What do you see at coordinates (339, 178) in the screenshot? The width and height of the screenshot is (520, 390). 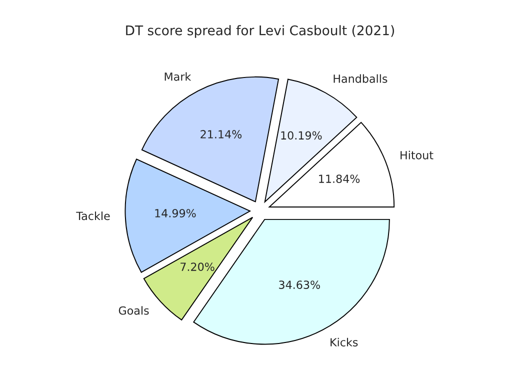 I see `data-label: 11.84%` at bounding box center [339, 178].